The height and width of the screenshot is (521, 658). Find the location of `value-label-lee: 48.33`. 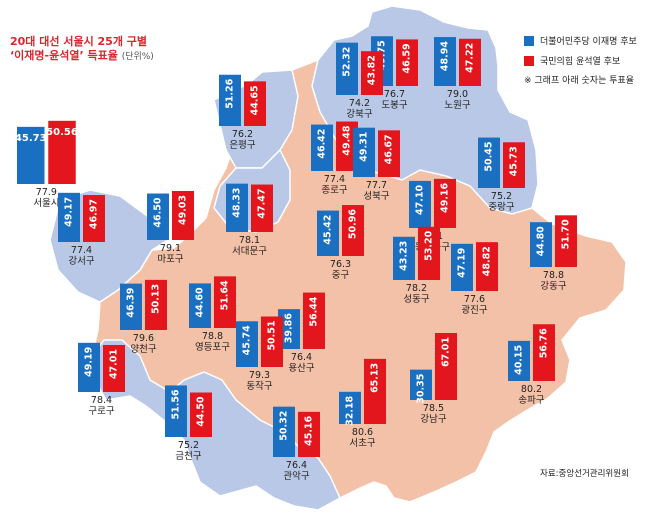

value-label-lee: 48.33 is located at coordinates (237, 203).